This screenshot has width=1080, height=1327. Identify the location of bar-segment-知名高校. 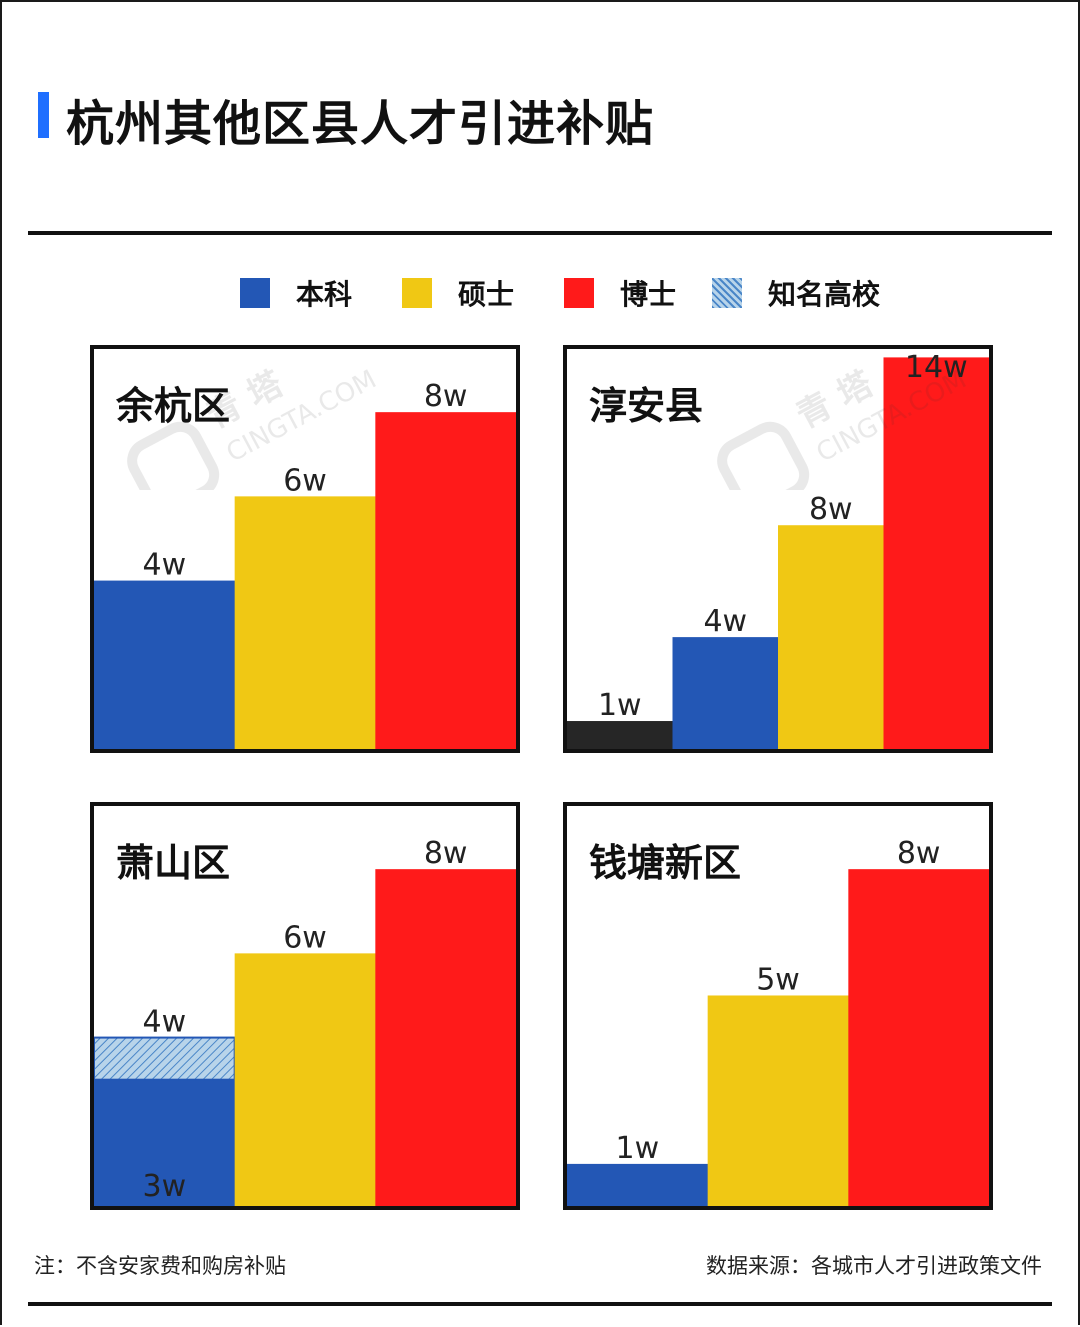
(165, 1058).